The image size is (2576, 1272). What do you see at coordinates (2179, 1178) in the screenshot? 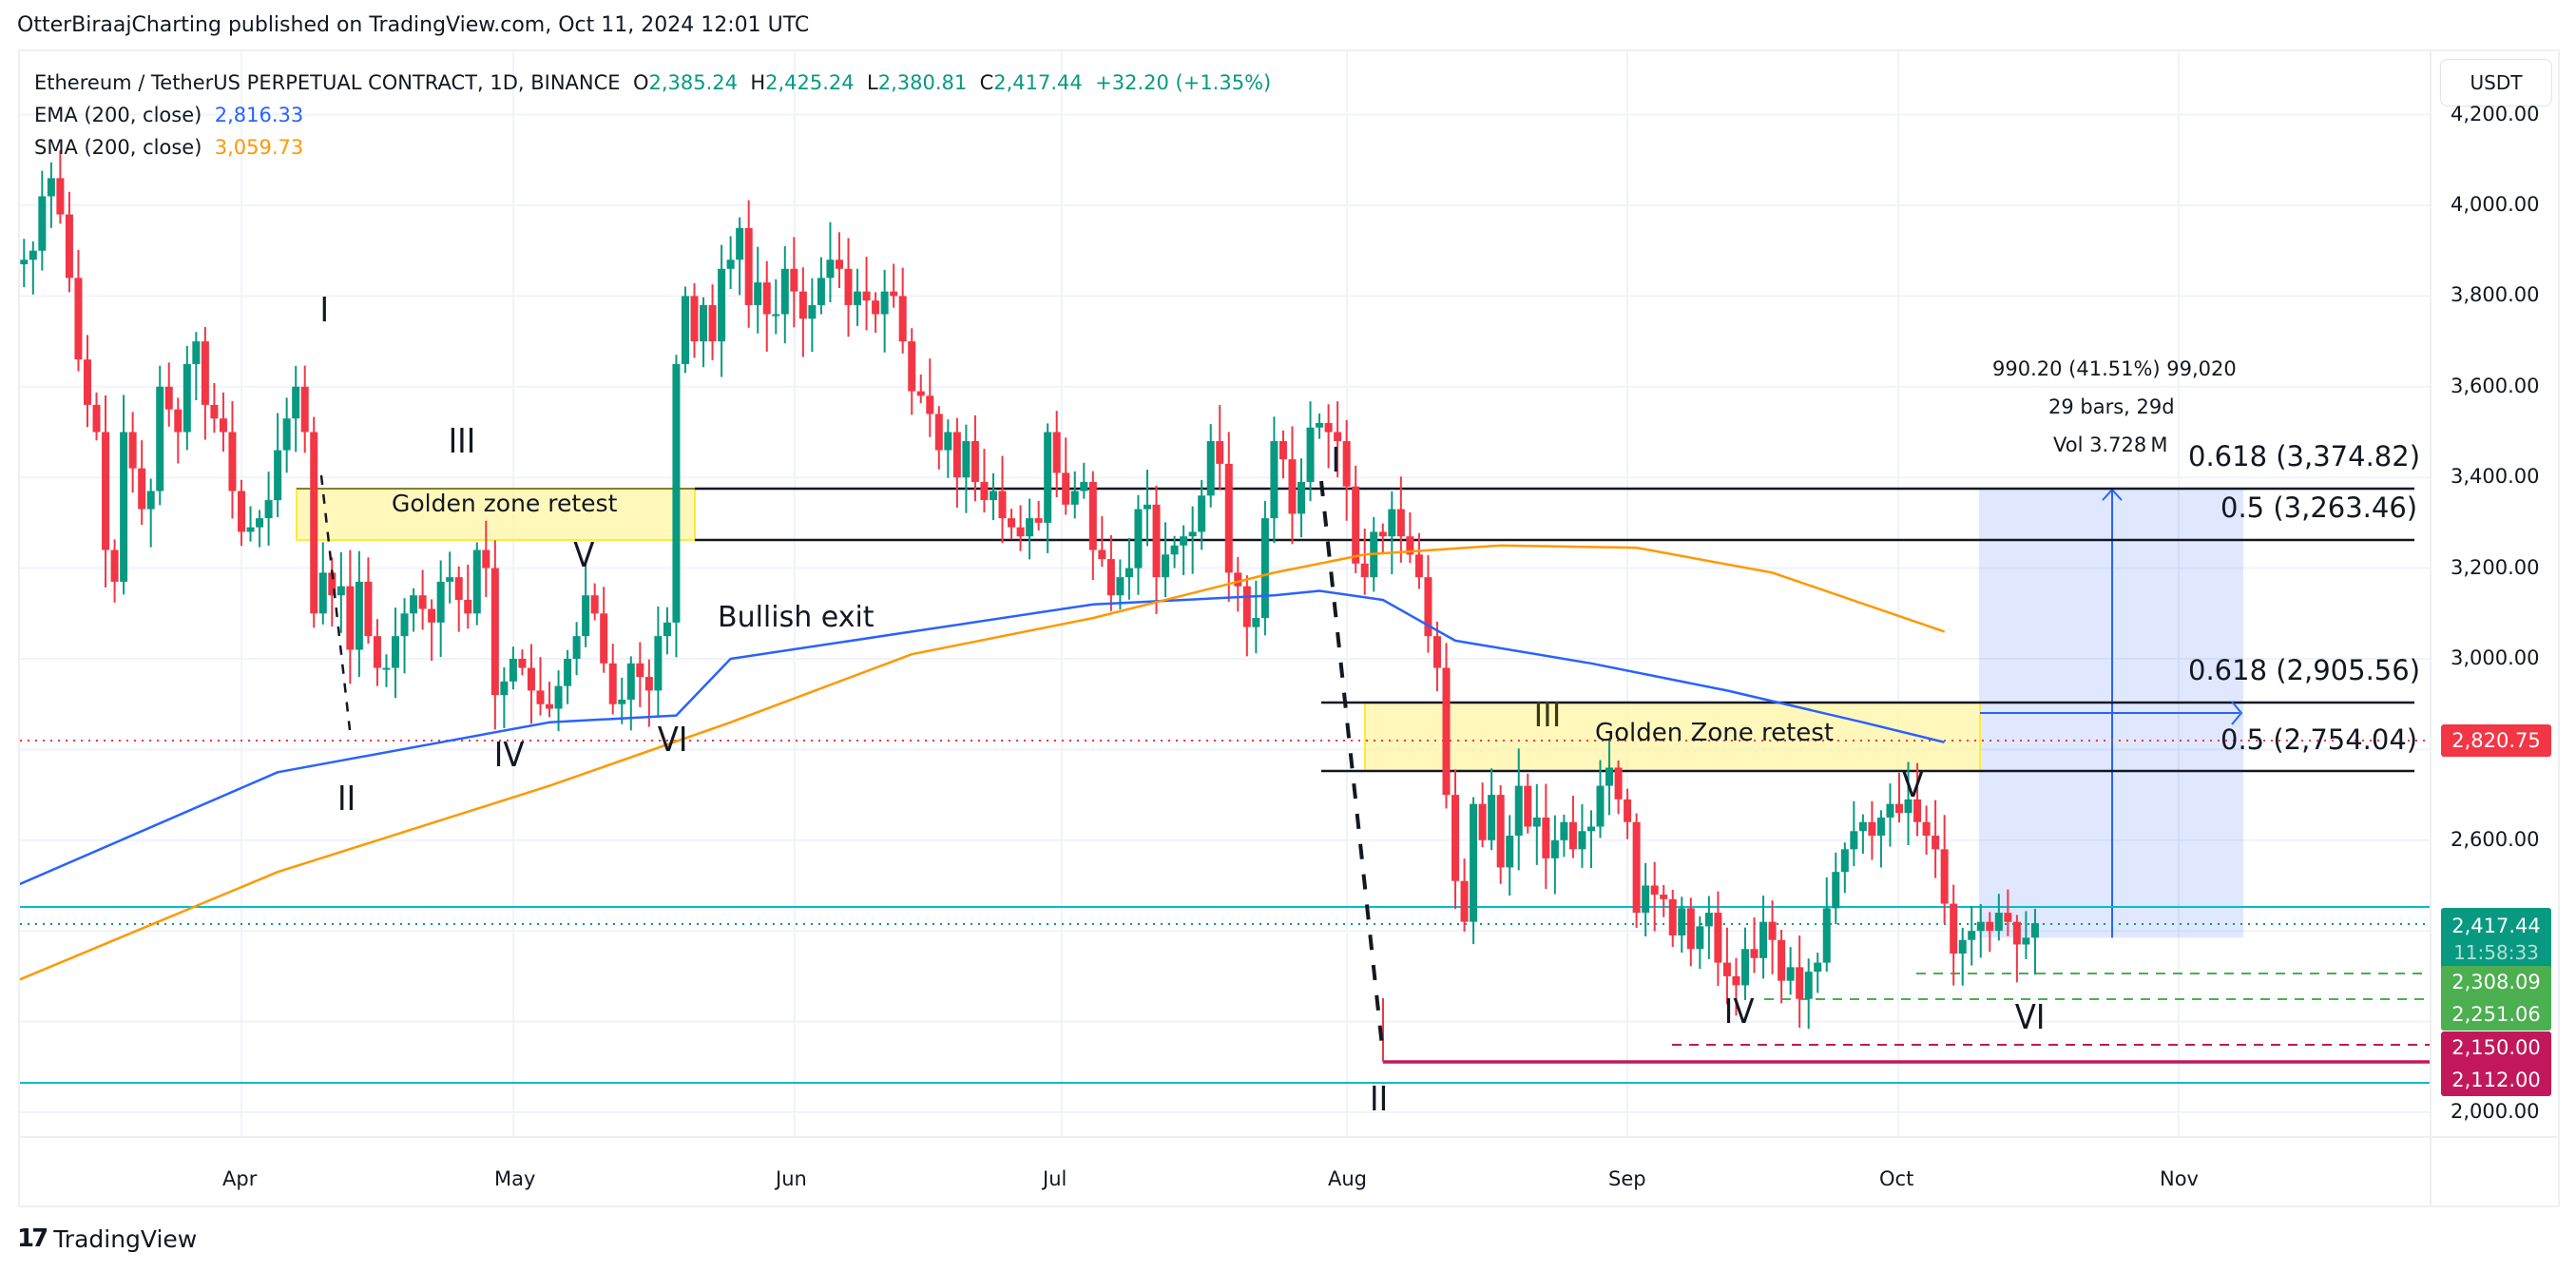
I see `time-axis-label: Nov` at bounding box center [2179, 1178].